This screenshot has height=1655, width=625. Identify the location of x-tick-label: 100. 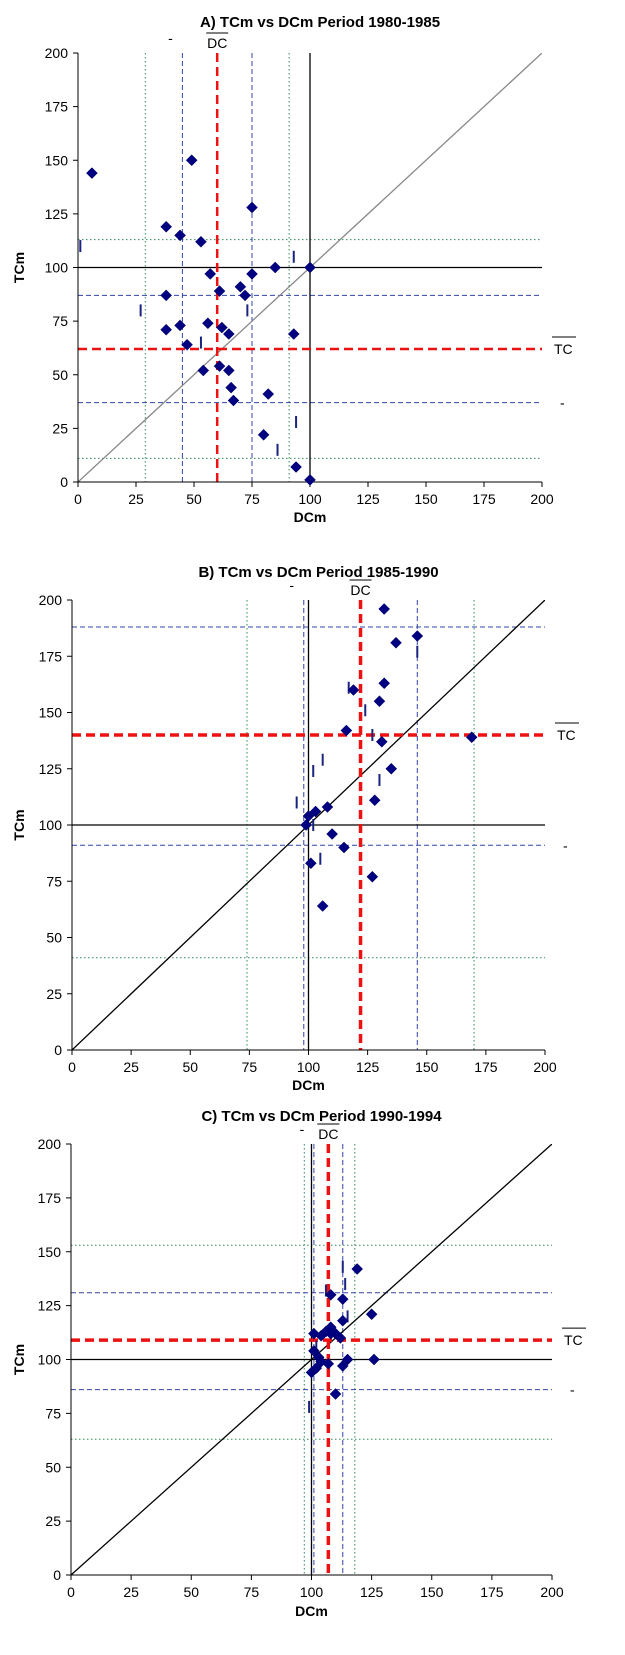
(312, 1592).